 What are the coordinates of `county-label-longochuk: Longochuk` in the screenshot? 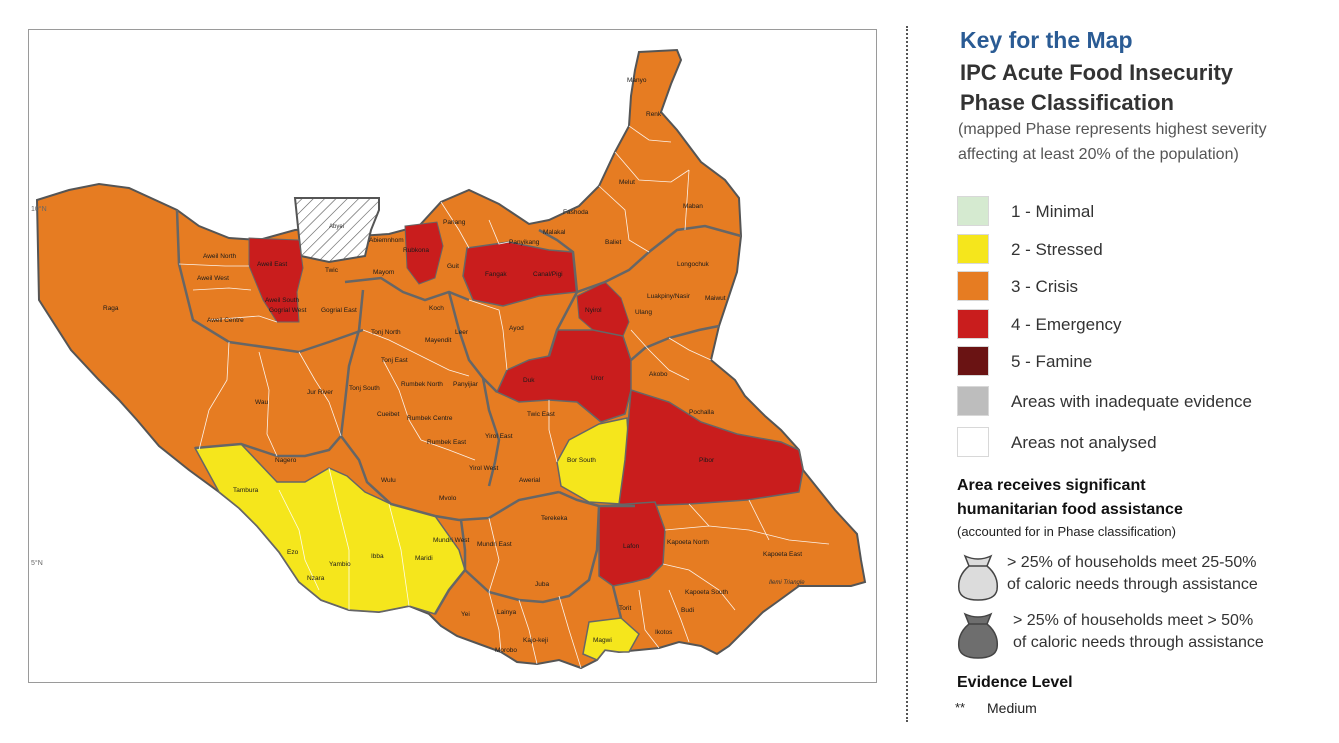 It's located at (693, 264).